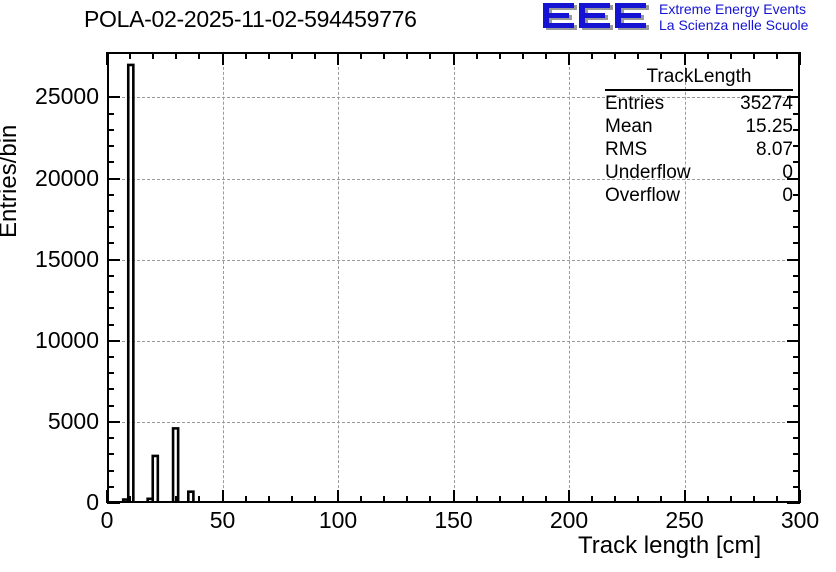 The width and height of the screenshot is (836, 572). Describe the element at coordinates (769, 126) in the screenshot. I see `stats-value: 15.25` at that location.